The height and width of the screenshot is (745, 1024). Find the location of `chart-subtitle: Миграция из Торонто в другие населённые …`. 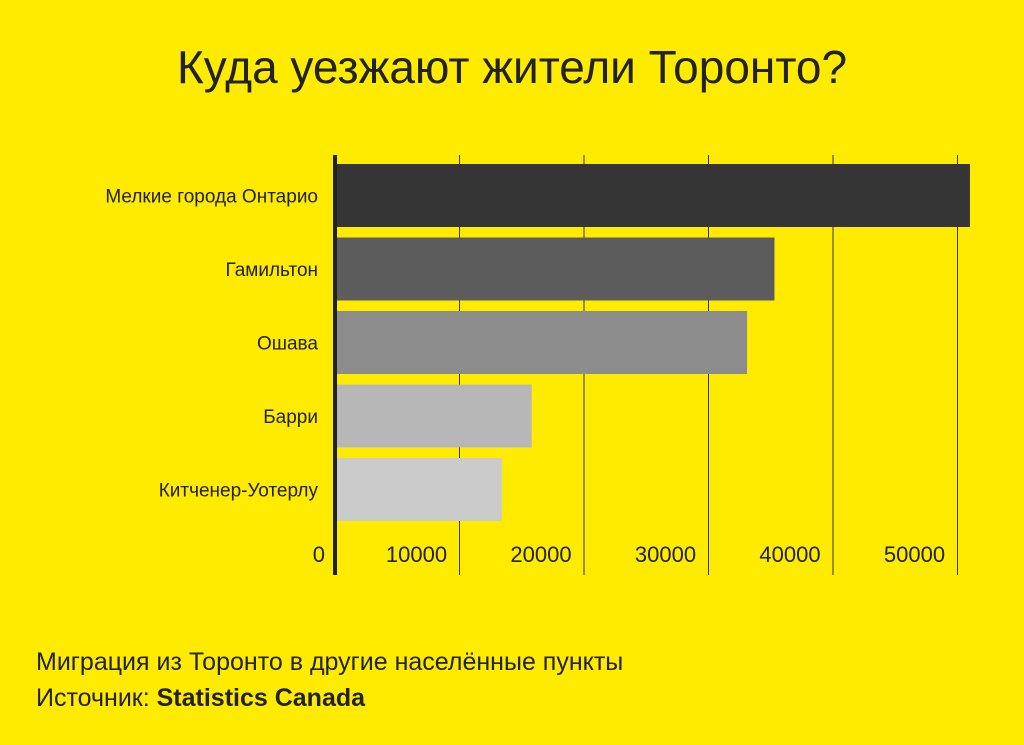

chart-subtitle: Миграция из Торонто в другие населённые … is located at coordinates (330, 662).